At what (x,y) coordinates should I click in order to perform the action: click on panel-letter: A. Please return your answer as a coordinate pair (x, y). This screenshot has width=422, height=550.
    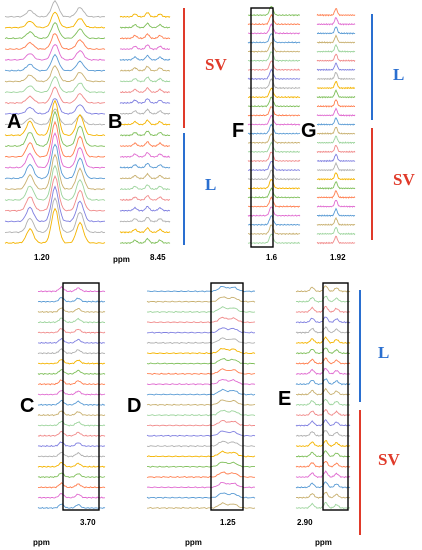
    Looking at the image, I should click on (14, 122).